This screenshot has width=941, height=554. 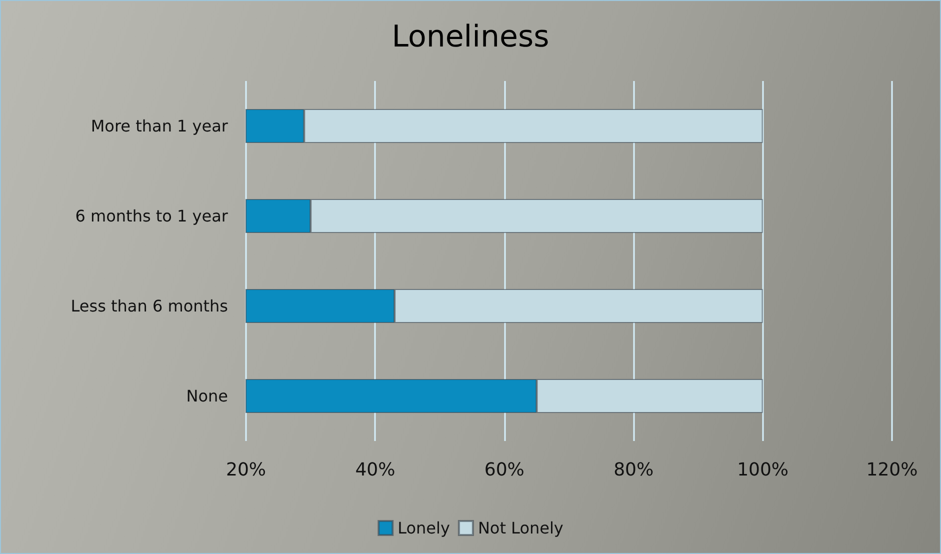 What do you see at coordinates (424, 528) in the screenshot?
I see `legend-label: Lonely` at bounding box center [424, 528].